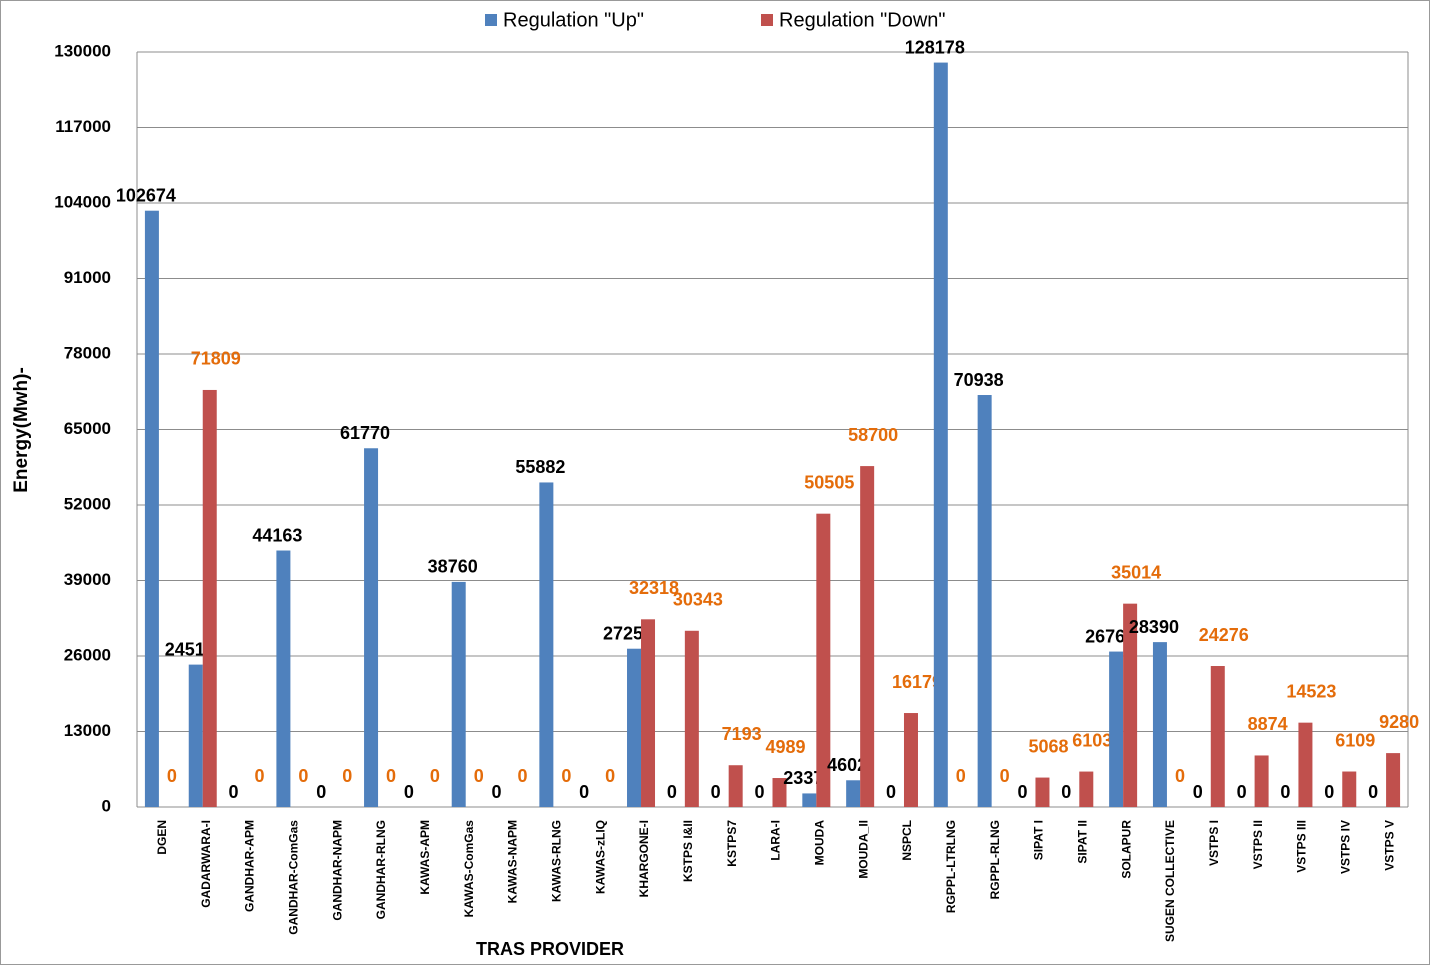 The width and height of the screenshot is (1434, 966). What do you see at coordinates (873, 435) in the screenshot?
I see `data-label: 58700` at bounding box center [873, 435].